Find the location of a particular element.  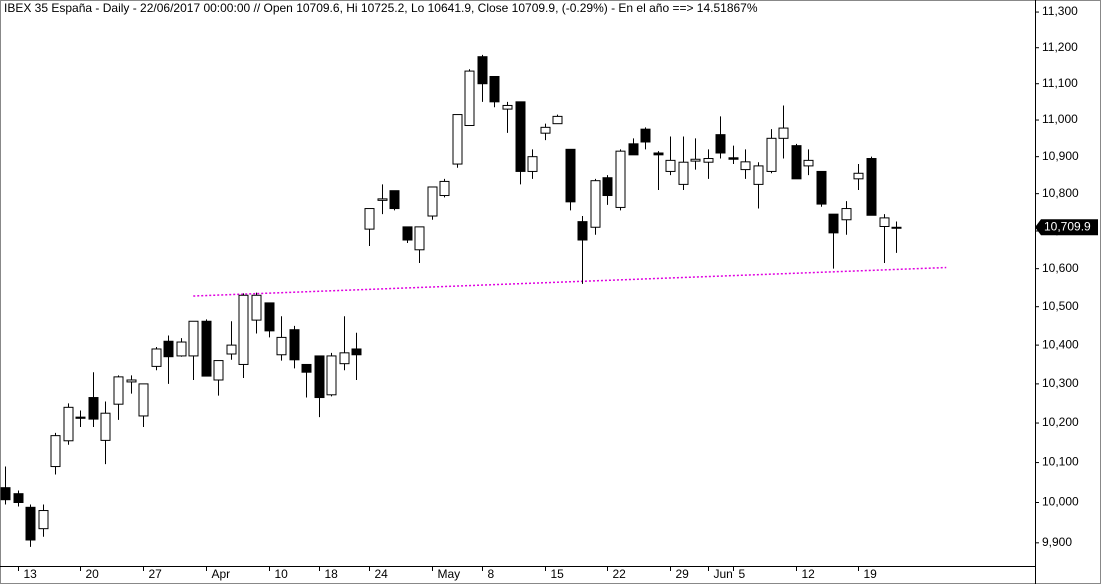

x-tick-label: 10 is located at coordinates (282, 574).